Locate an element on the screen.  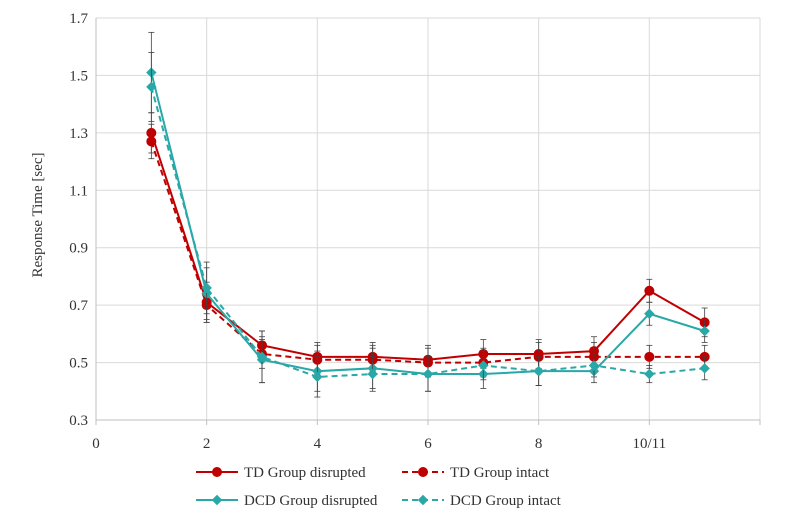
x-tick-label: 2 is located at coordinates (207, 444).